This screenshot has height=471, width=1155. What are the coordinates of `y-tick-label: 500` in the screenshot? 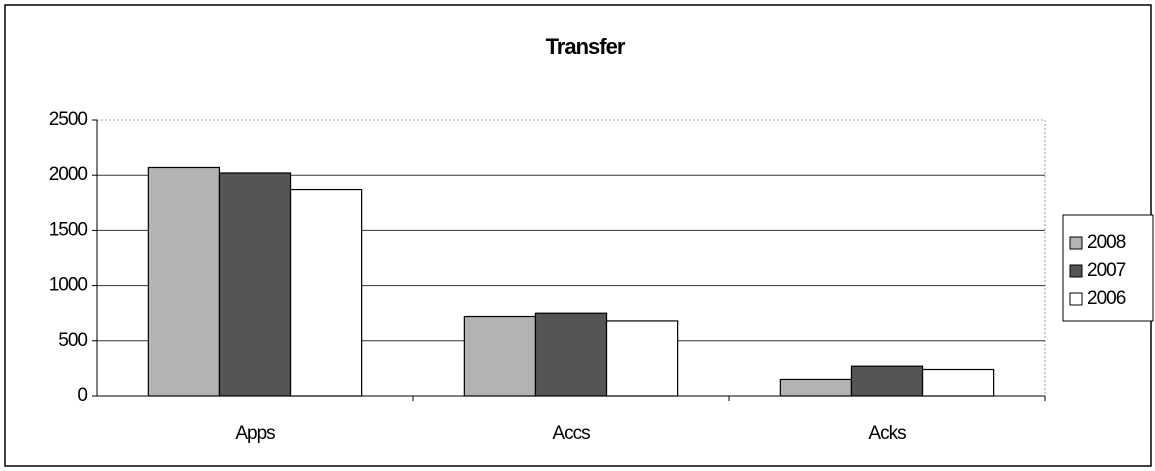 It's located at (72, 340).